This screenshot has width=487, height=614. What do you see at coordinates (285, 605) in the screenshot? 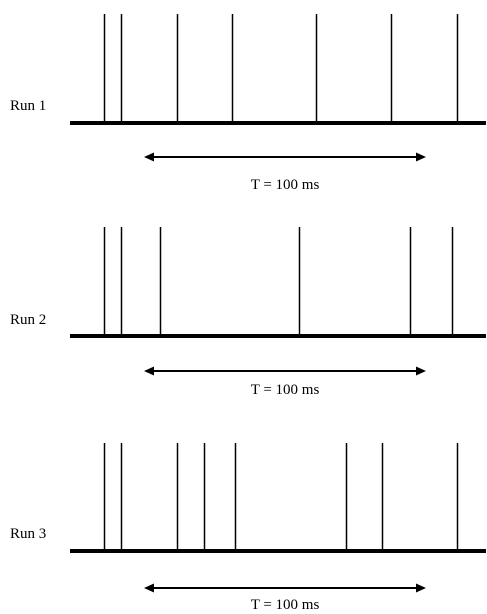
I see `run-3-window-label: T = 100 ms` at bounding box center [285, 605].